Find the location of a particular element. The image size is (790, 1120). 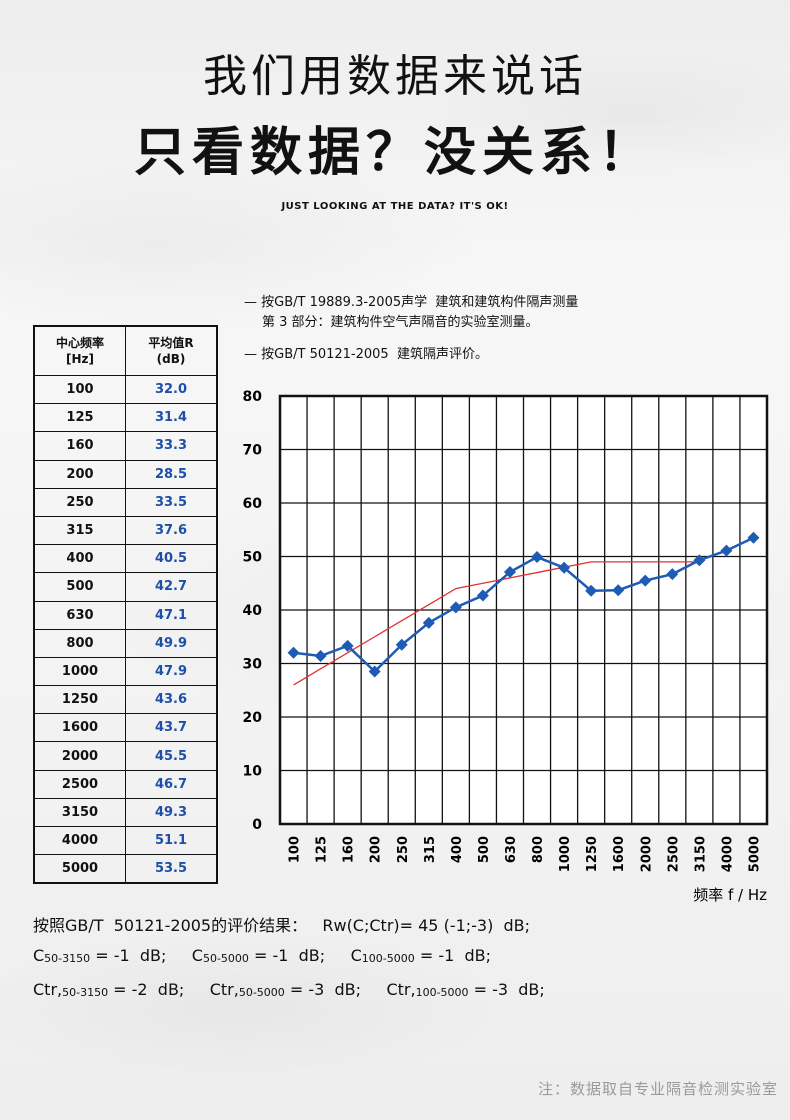

table-row: 2000 45.5 is located at coordinates (125, 756).